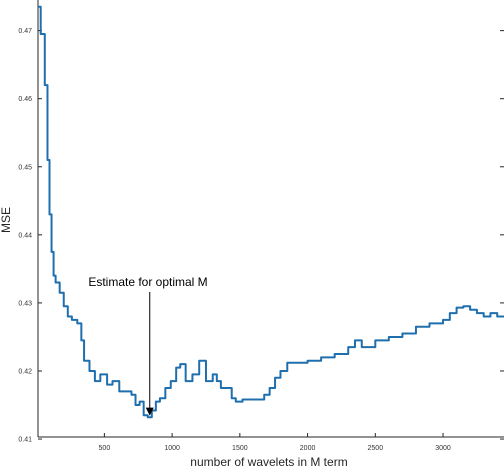  I want to click on x-tick-label: 1000, so click(172, 448).